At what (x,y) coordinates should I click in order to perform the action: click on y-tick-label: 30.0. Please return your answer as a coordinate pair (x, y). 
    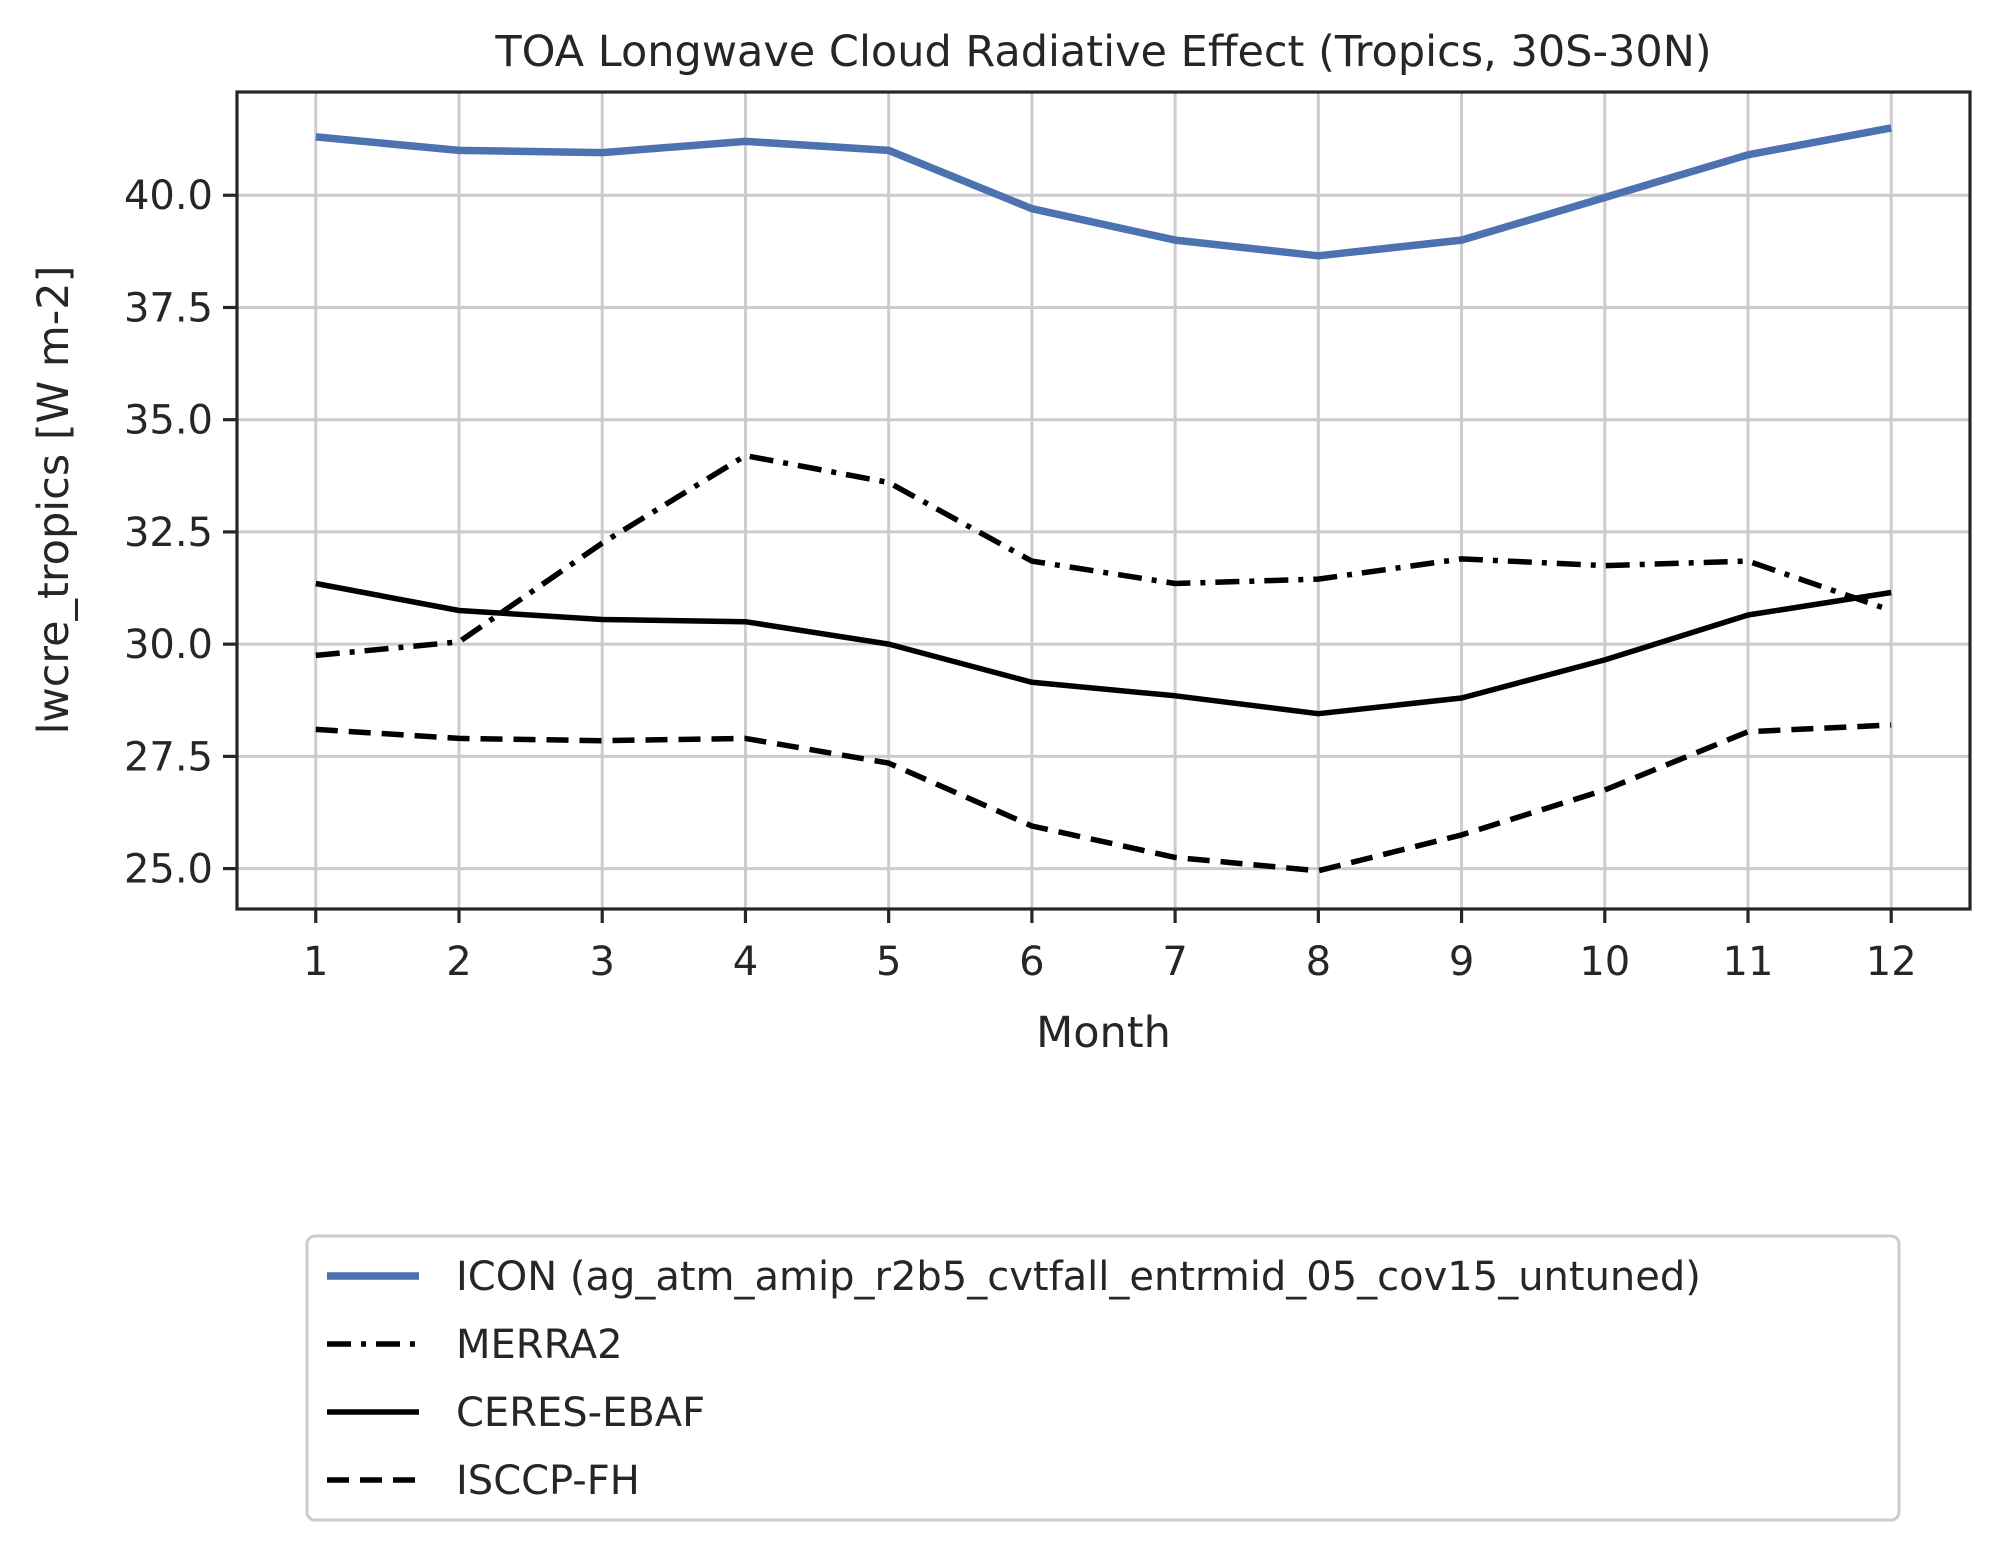
    Looking at the image, I should click on (168, 645).